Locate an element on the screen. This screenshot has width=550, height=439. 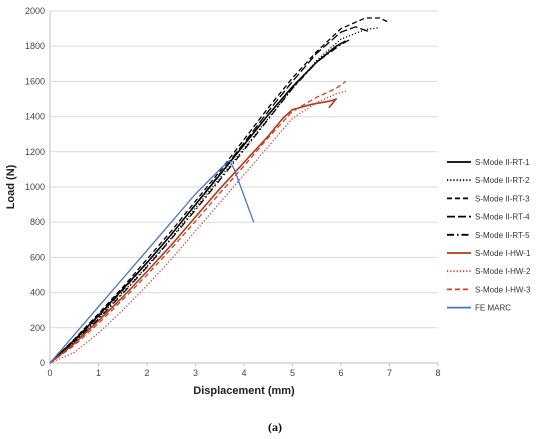
x-tick-label: 0 is located at coordinates (49, 373).